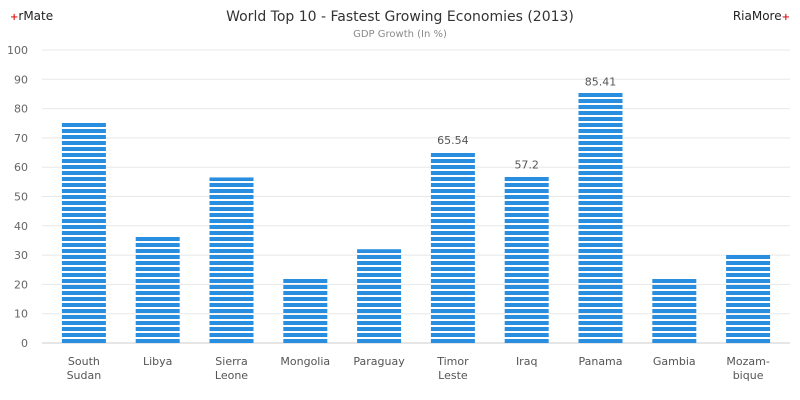  Describe the element at coordinates (379, 361) in the screenshot. I see `x-tick-label: Paraguay` at that location.